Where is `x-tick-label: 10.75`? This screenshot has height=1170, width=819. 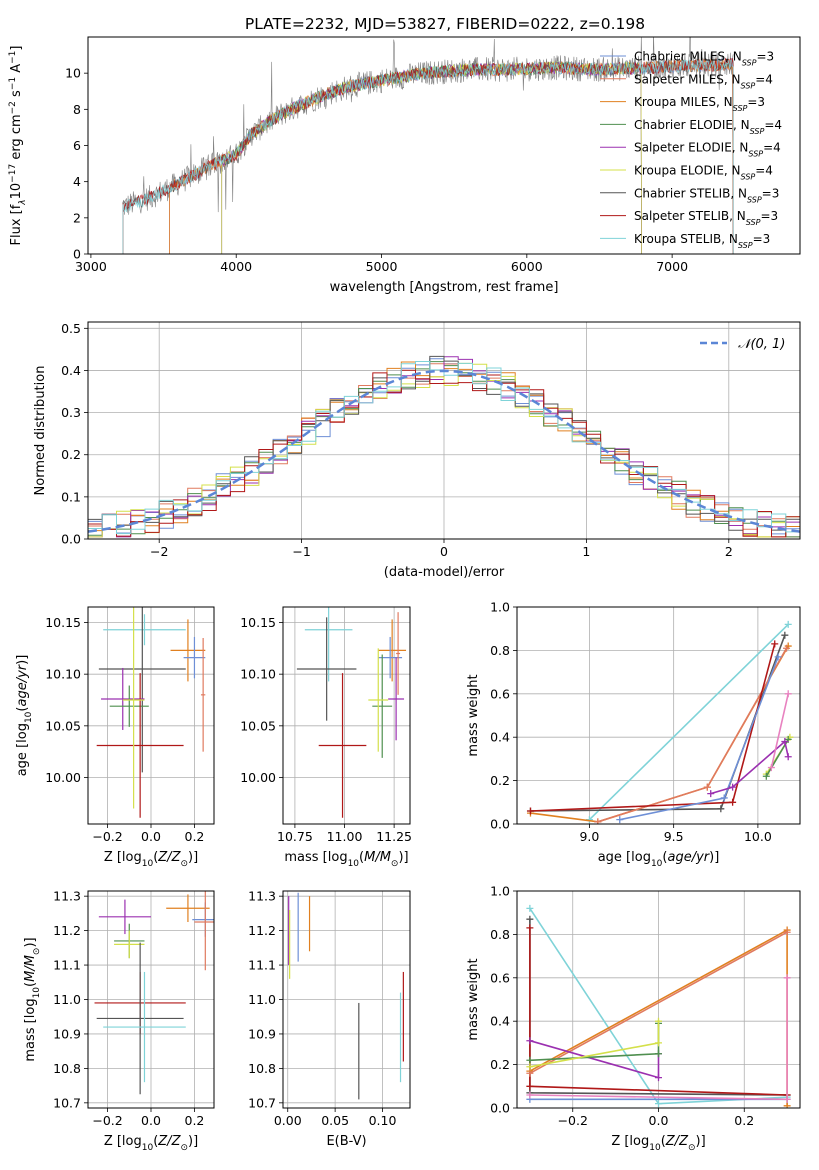 x-tick-label: 10.75 is located at coordinates (295, 836).